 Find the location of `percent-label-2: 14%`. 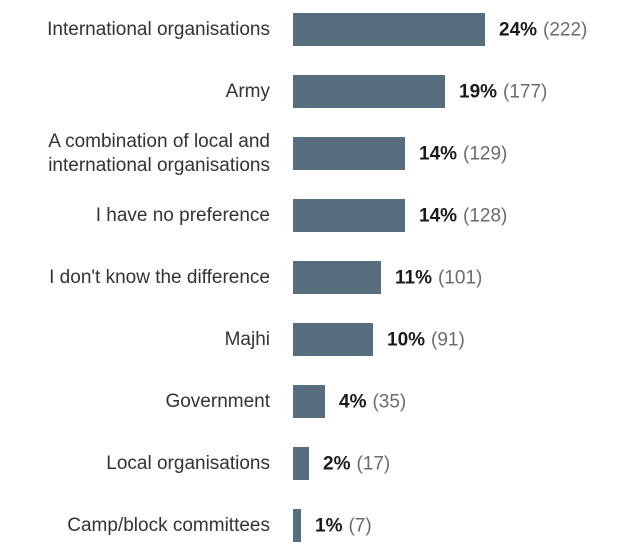

percent-label-2: 14% is located at coordinates (438, 153).